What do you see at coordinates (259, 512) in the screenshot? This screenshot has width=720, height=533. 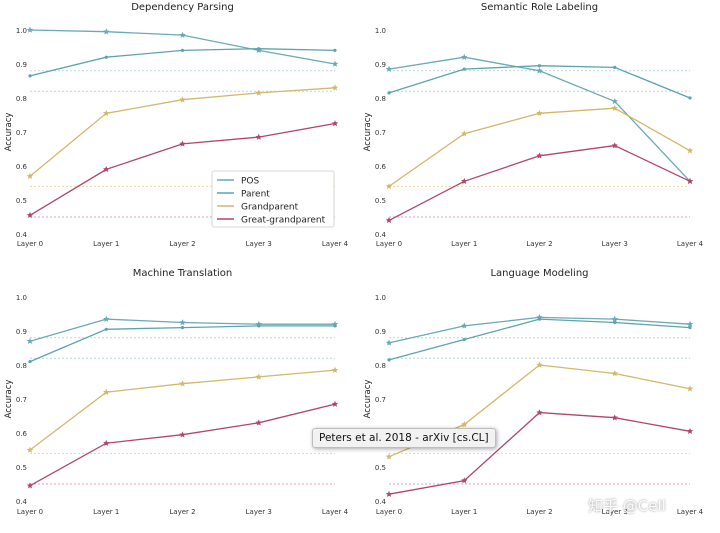 I see `x-tick-label: Layer 3` at bounding box center [259, 512].